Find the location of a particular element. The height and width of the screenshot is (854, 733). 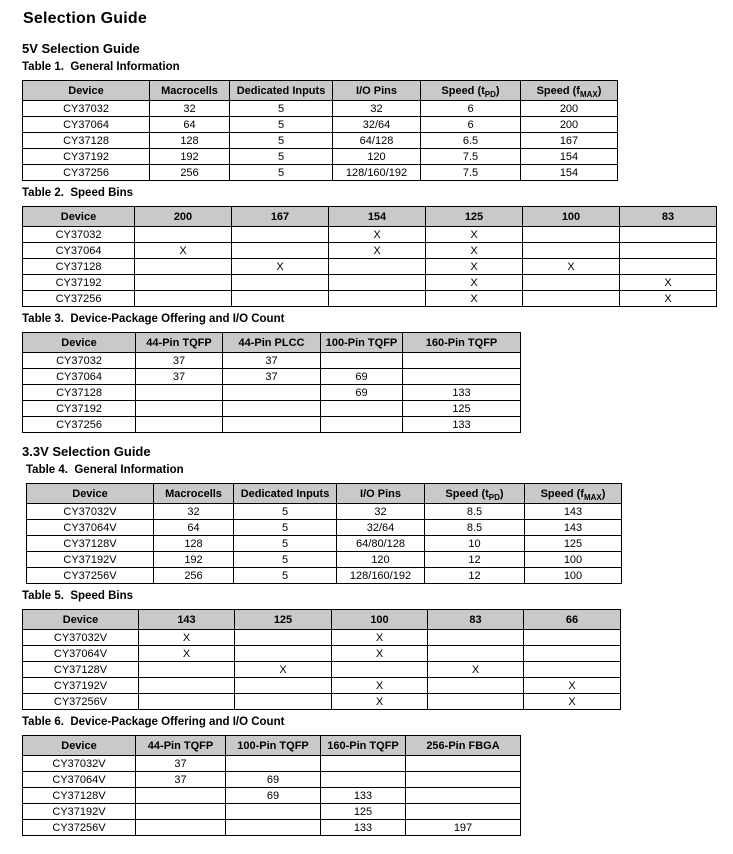

column-header: 160-Pin TQFP is located at coordinates (363, 745).